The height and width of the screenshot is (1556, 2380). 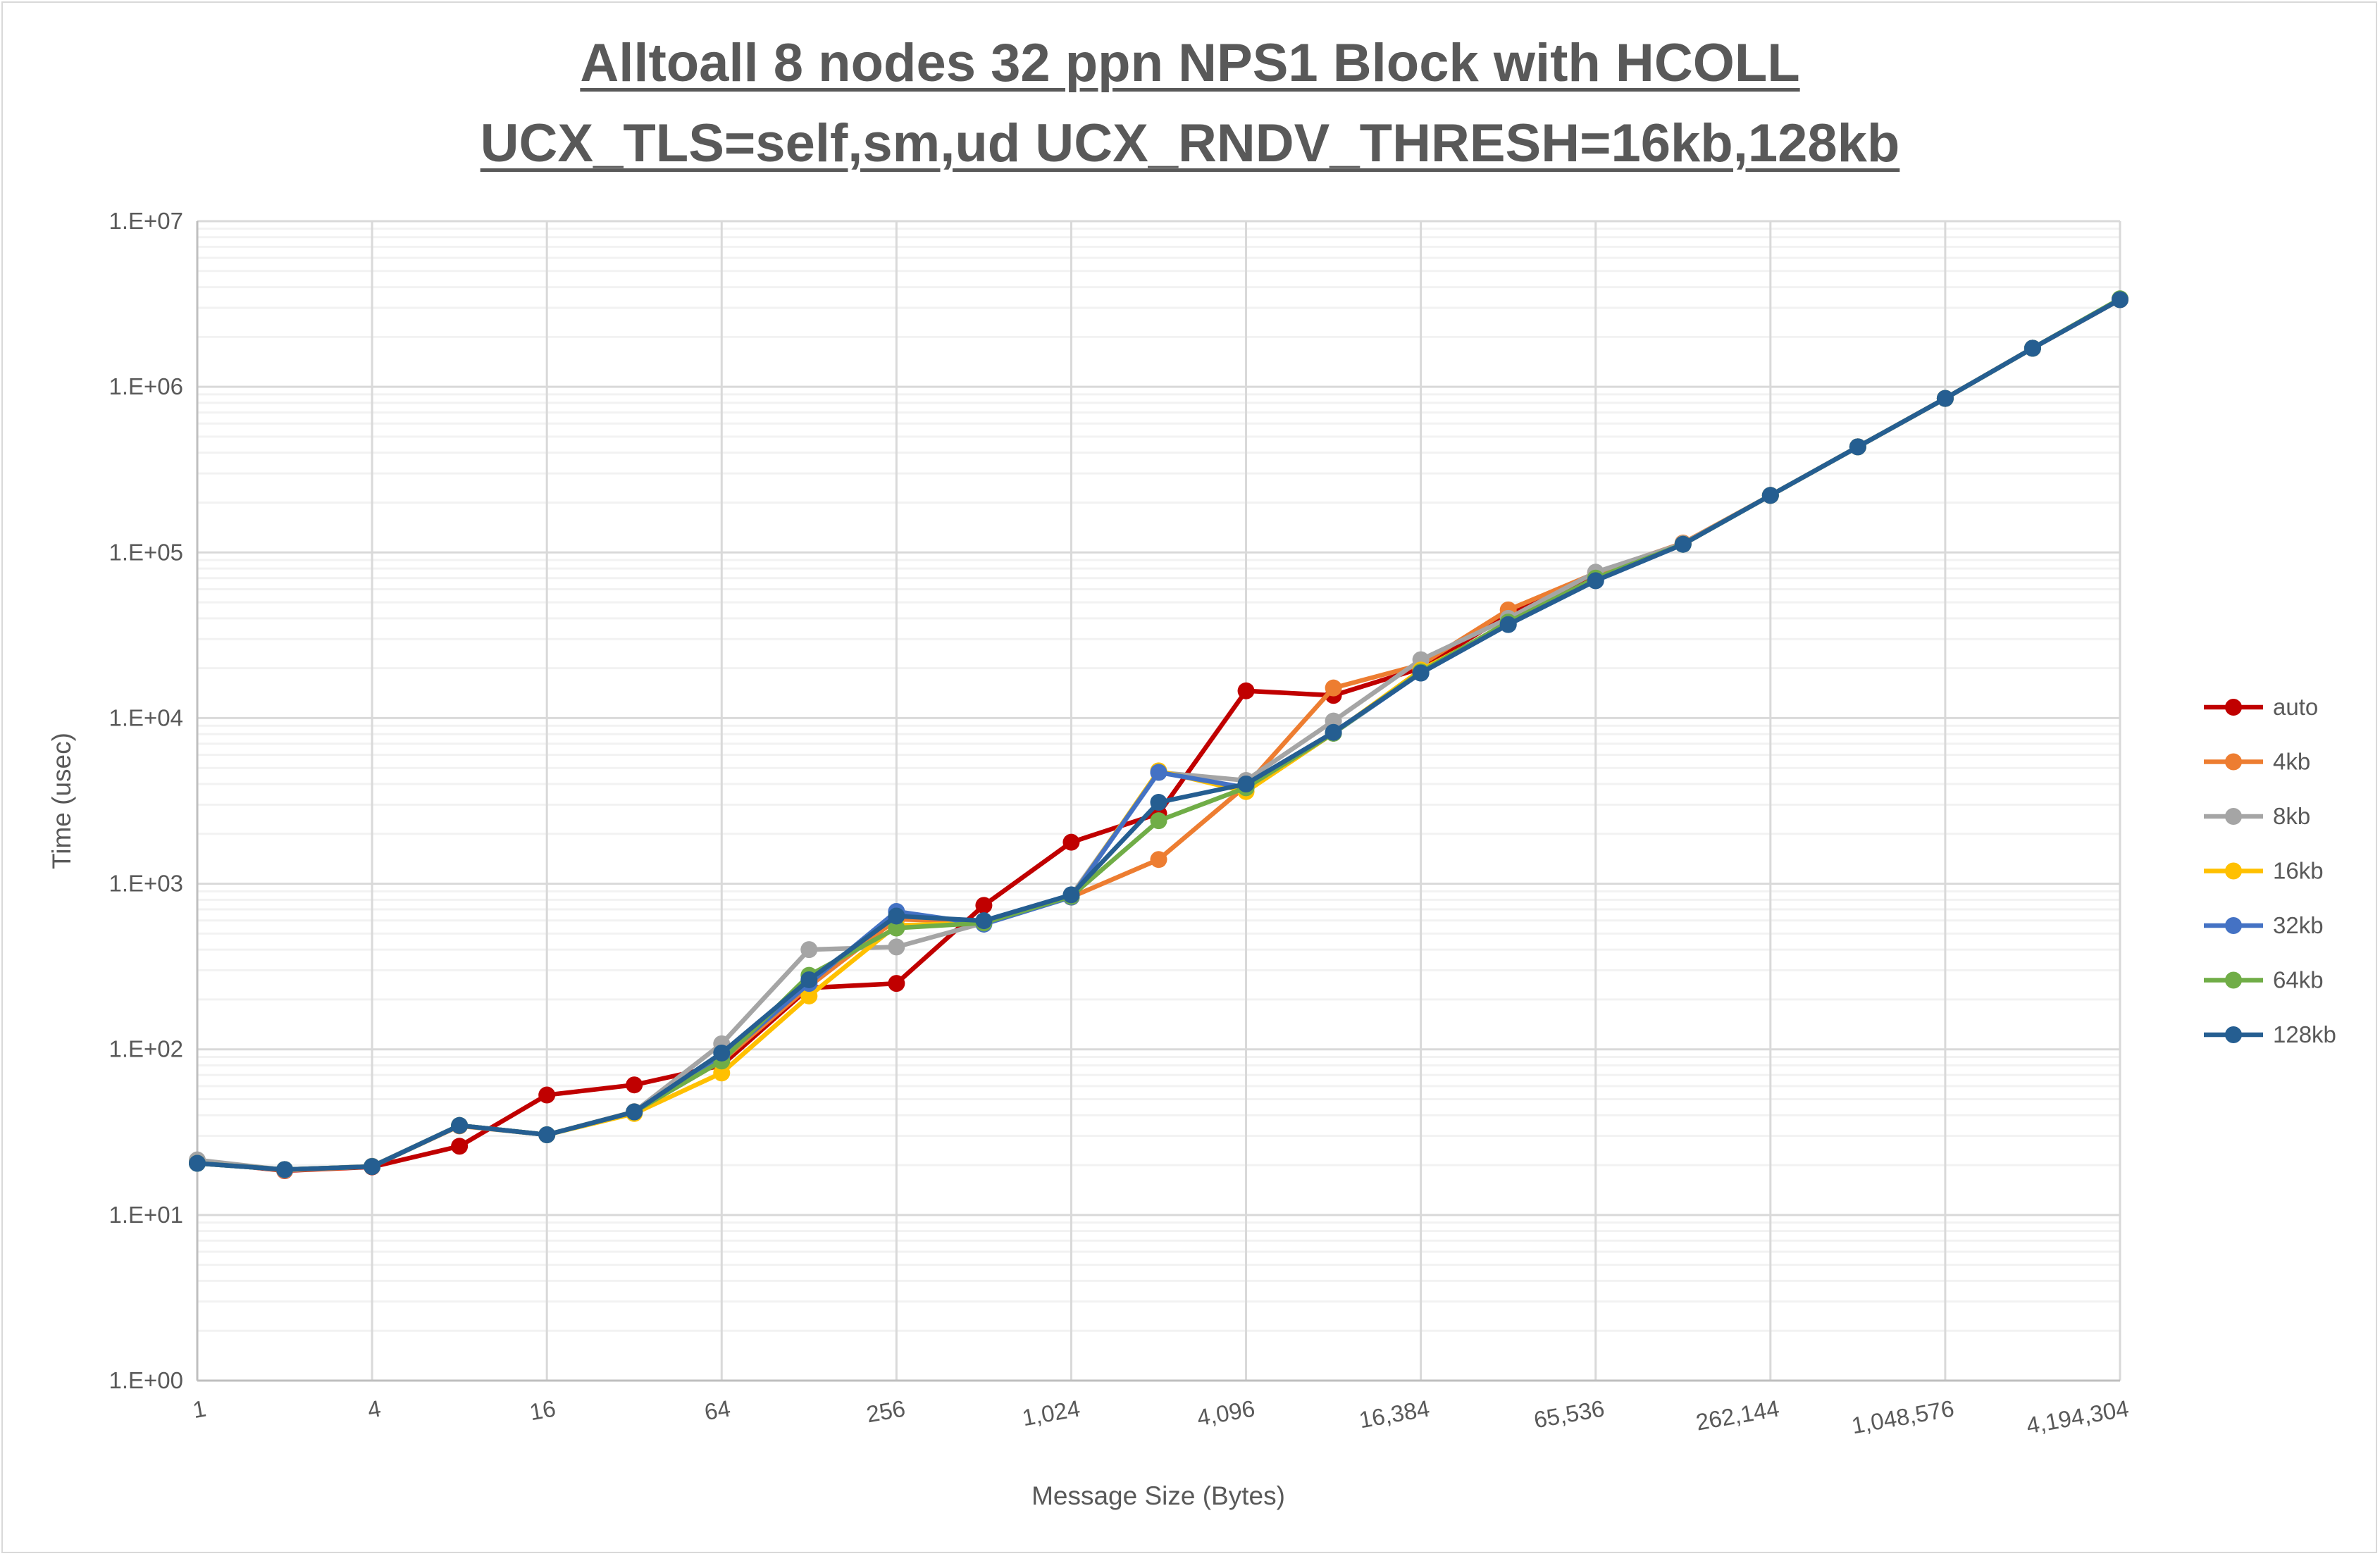 I want to click on x-tick-label: 4, so click(x=374, y=1409).